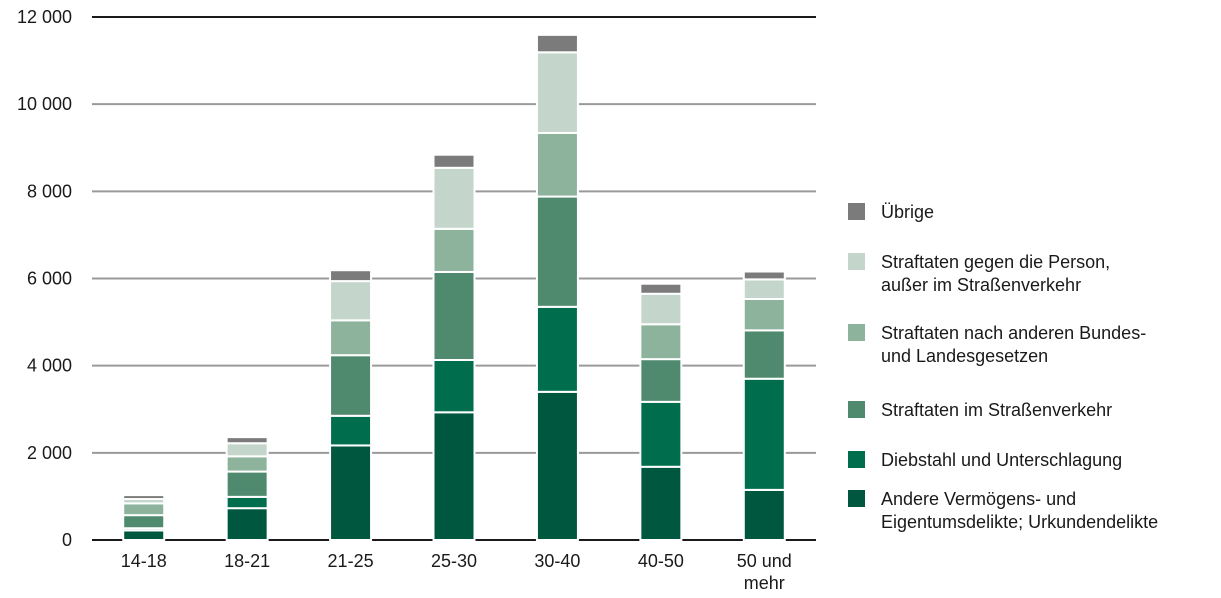 The width and height of the screenshot is (1221, 598). What do you see at coordinates (456, 572) in the screenshot?
I see `x-axis-tick-labels: 14-18 18-21 21-25 25-30 30-40 40-50 50 und mehr` at bounding box center [456, 572].